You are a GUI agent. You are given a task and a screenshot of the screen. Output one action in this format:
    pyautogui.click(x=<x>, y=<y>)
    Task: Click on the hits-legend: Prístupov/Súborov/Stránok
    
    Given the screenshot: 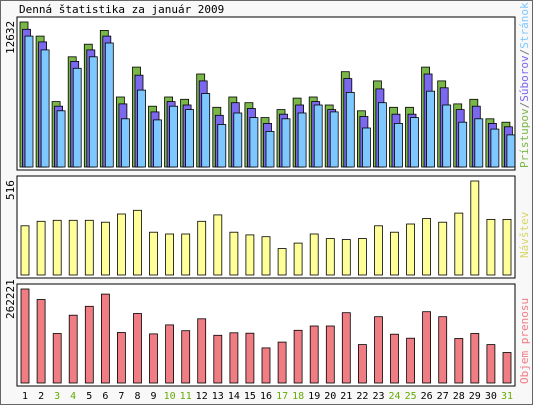 What is the action you would take?
    pyautogui.click(x=524, y=85)
    